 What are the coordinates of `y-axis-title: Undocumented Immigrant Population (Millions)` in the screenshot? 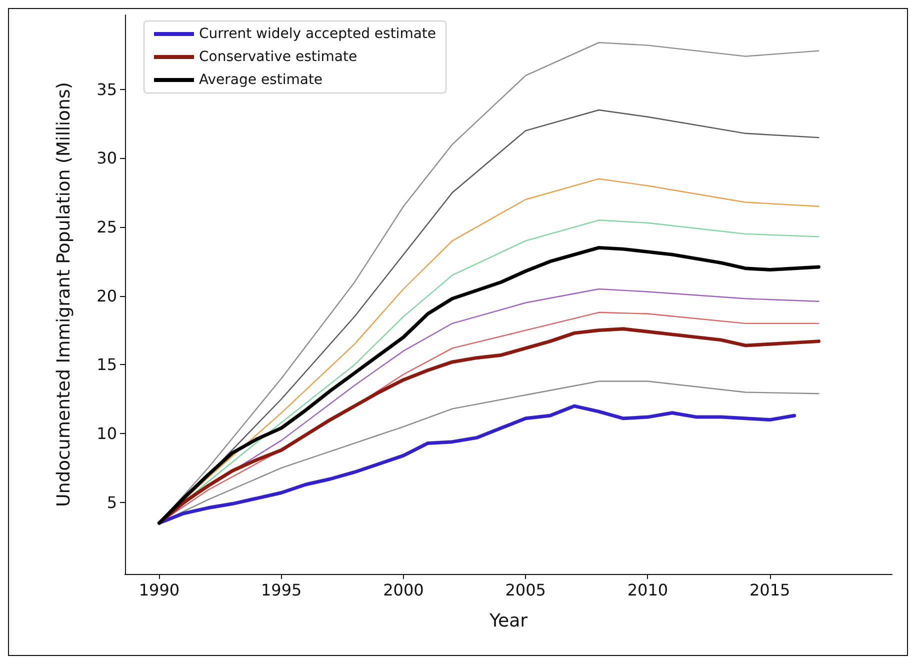 It's located at (64, 294).